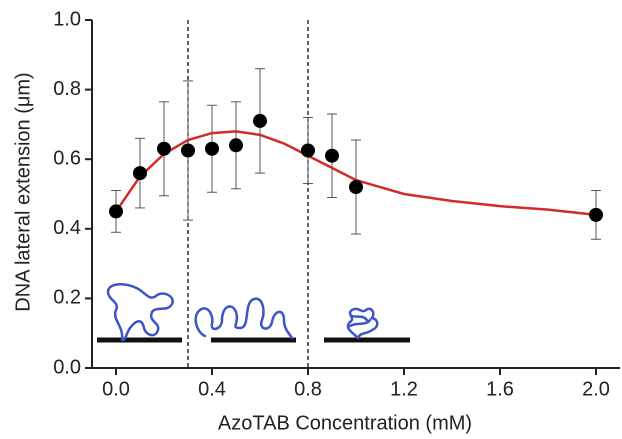 The height and width of the screenshot is (439, 622). What do you see at coordinates (116, 389) in the screenshot?
I see `x-tick-label: 0.0` at bounding box center [116, 389].